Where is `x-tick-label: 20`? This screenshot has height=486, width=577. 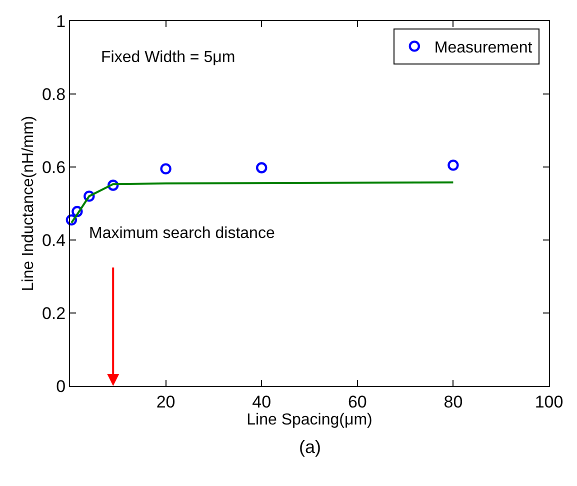
x-tick-label: 20 is located at coordinates (166, 402).